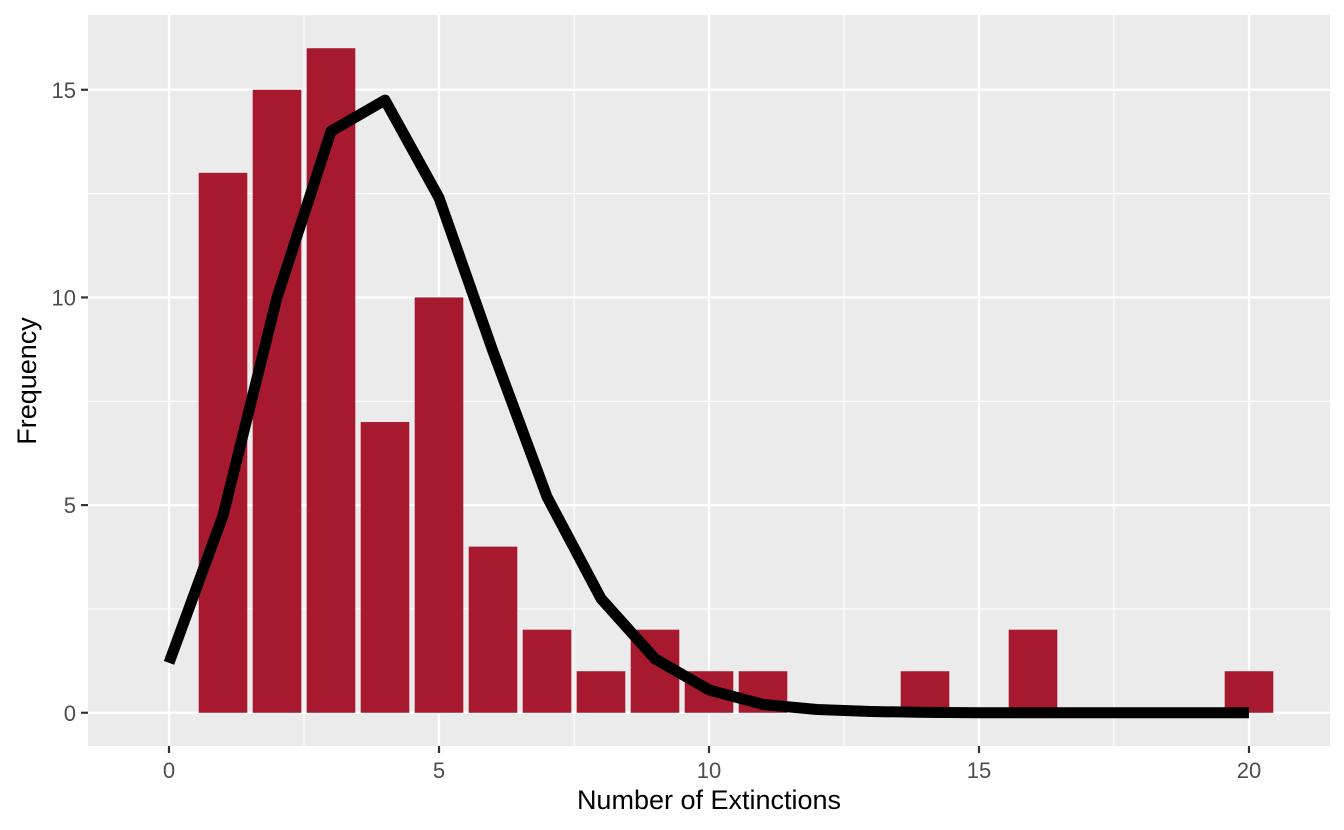 The image size is (1344, 830). What do you see at coordinates (169, 770) in the screenshot?
I see `x-tick-label: 0` at bounding box center [169, 770].